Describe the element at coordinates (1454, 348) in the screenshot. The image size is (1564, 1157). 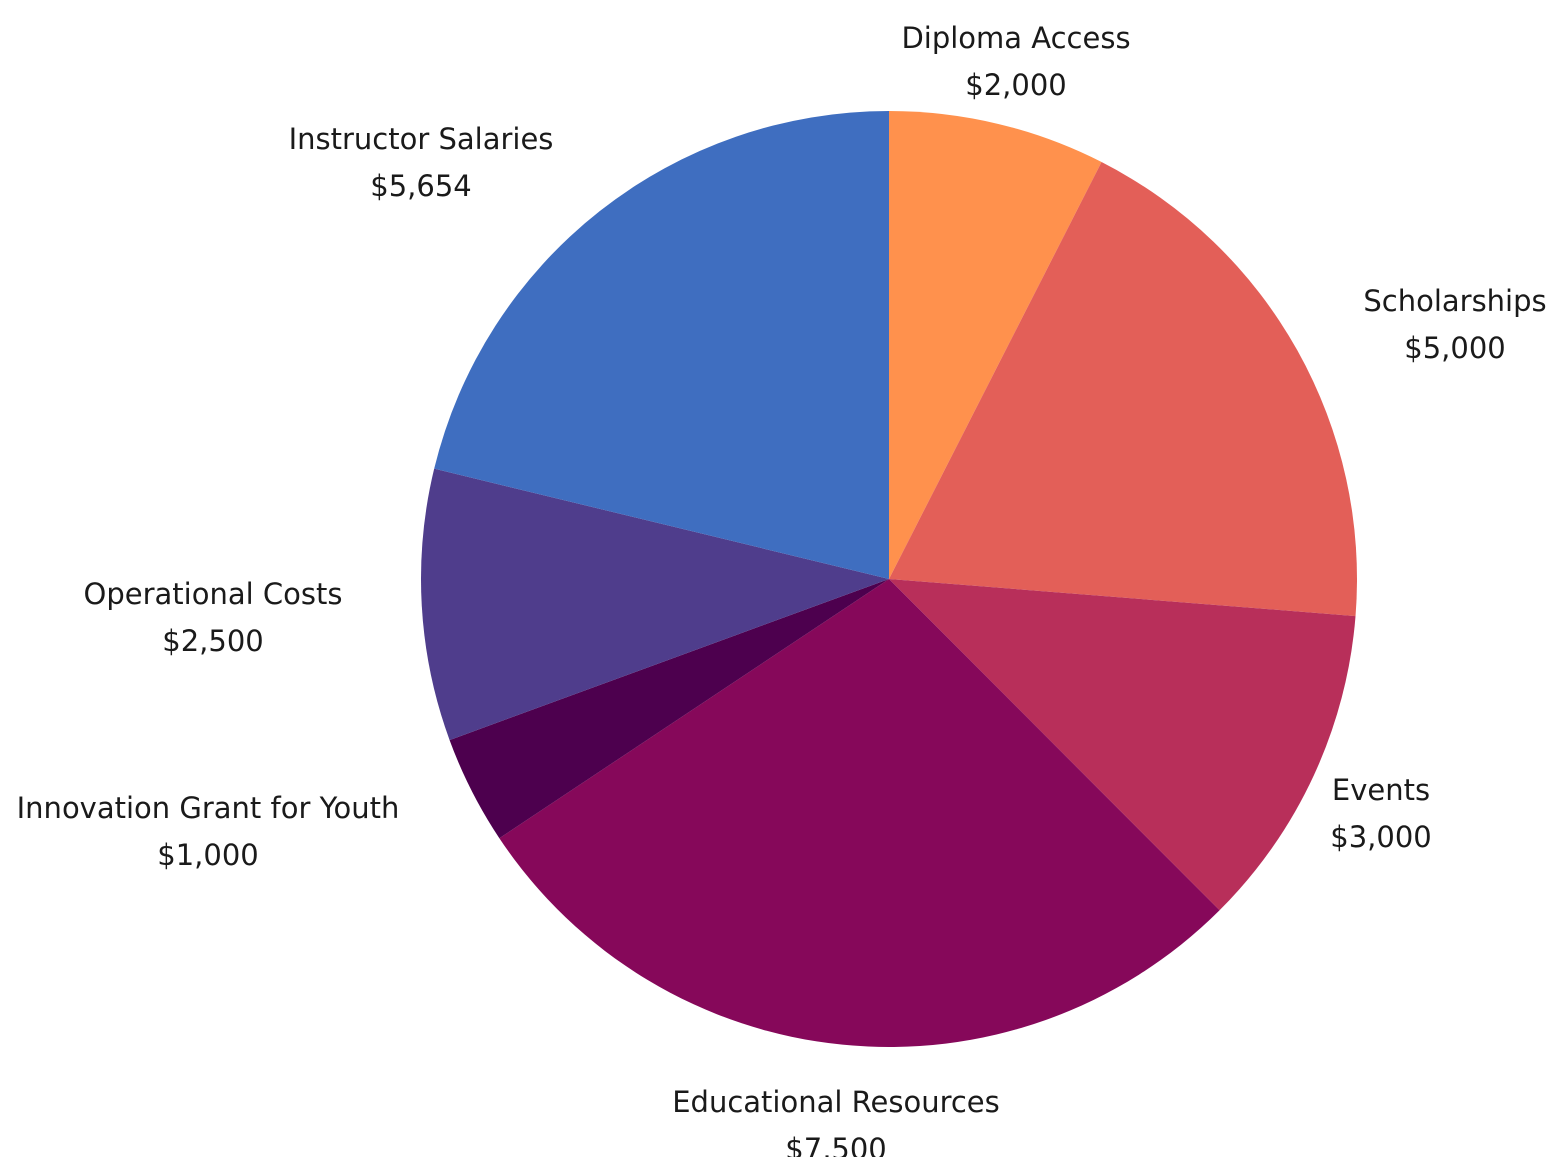
I see `slice-value-scholarships: $5,000` at that location.